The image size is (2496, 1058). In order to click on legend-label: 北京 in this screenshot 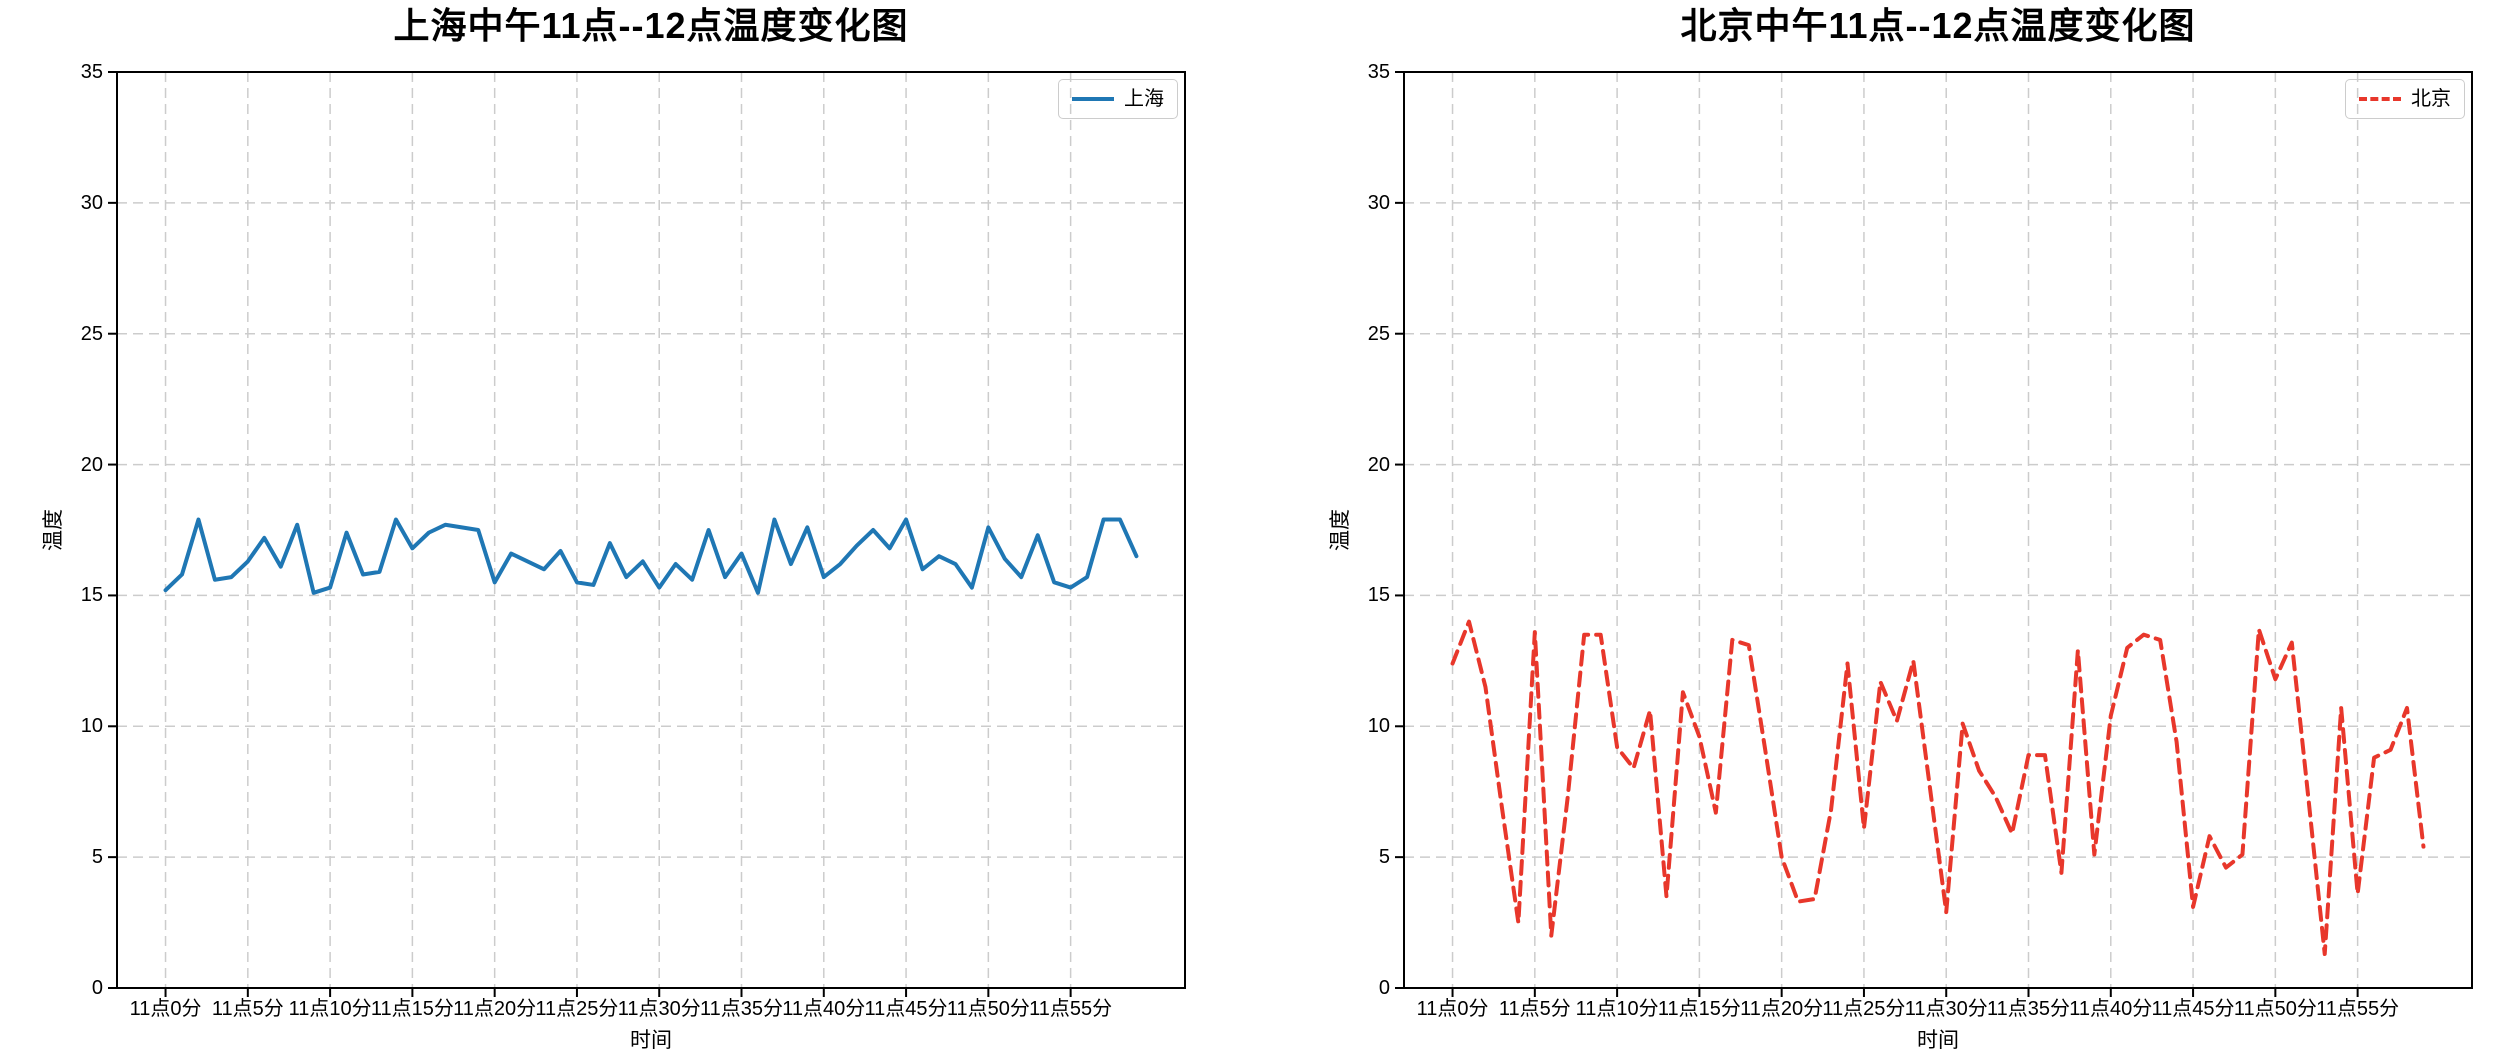, I will do `click(2431, 99)`.